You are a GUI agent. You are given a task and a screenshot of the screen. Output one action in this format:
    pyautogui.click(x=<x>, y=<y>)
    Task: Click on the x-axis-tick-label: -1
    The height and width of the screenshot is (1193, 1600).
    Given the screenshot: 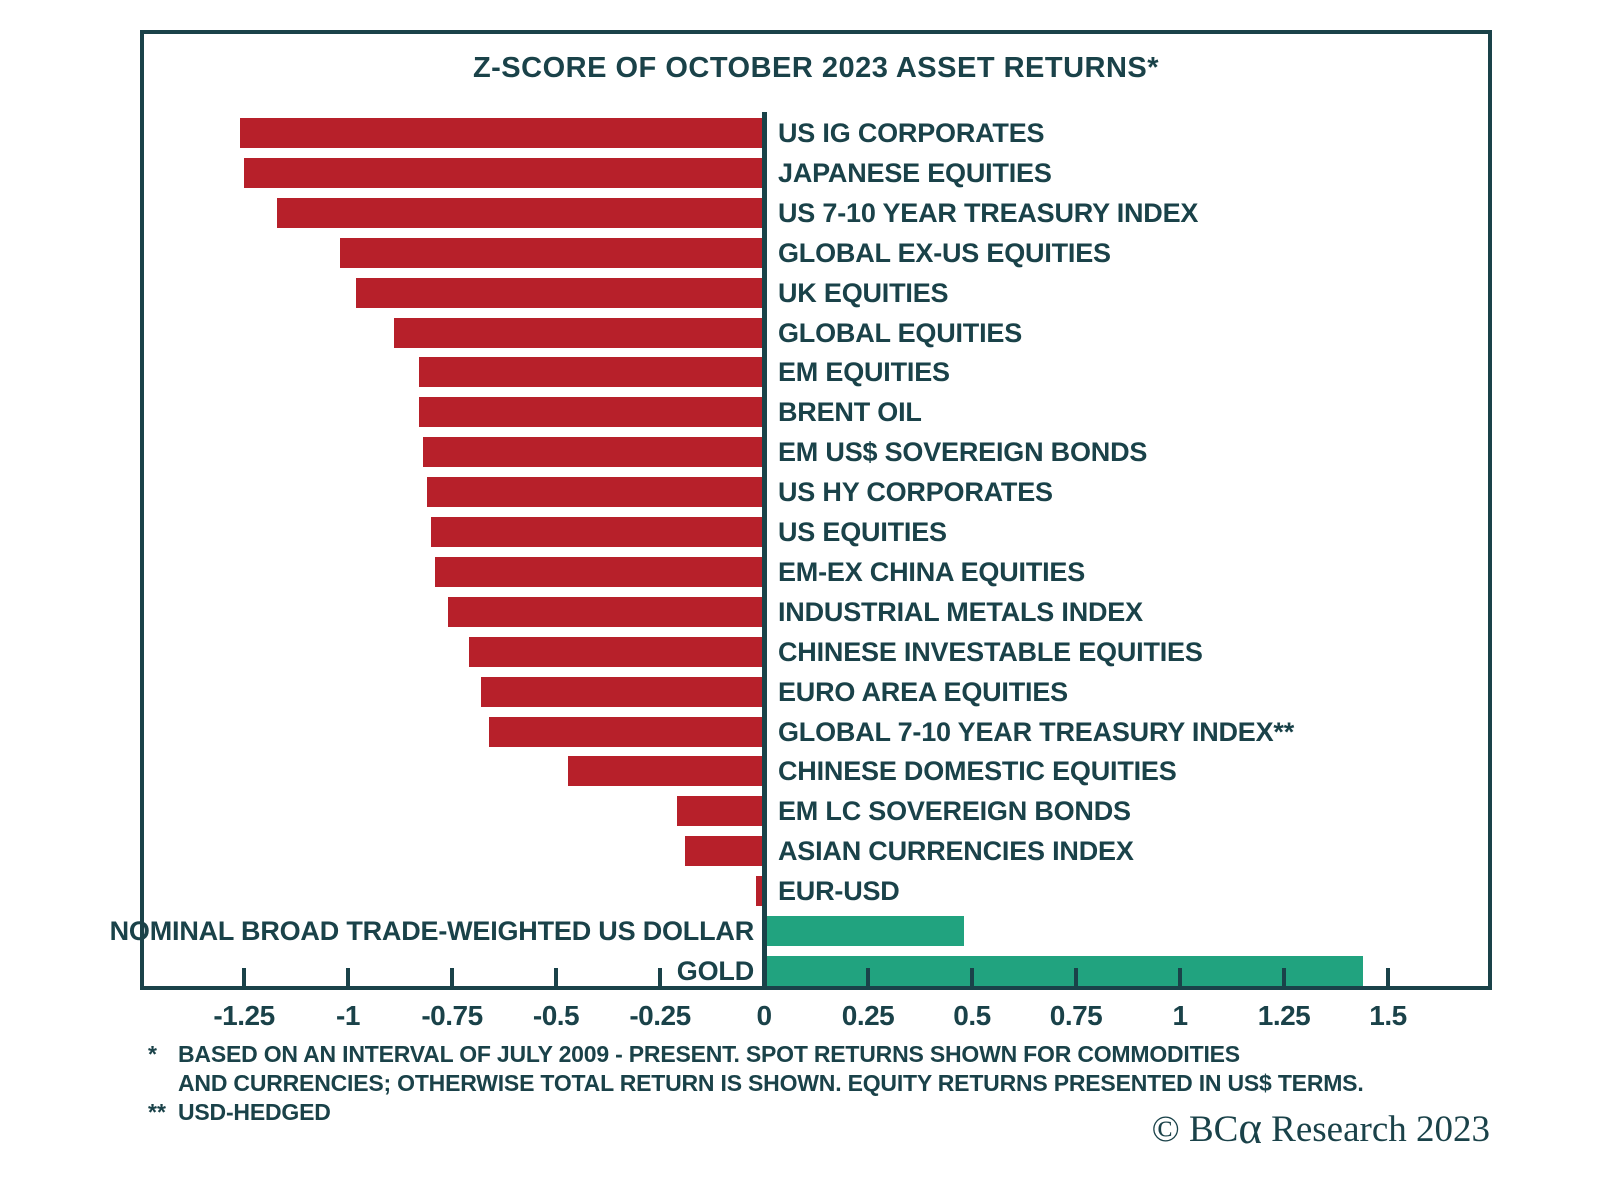 What is the action you would take?
    pyautogui.click(x=348, y=1015)
    